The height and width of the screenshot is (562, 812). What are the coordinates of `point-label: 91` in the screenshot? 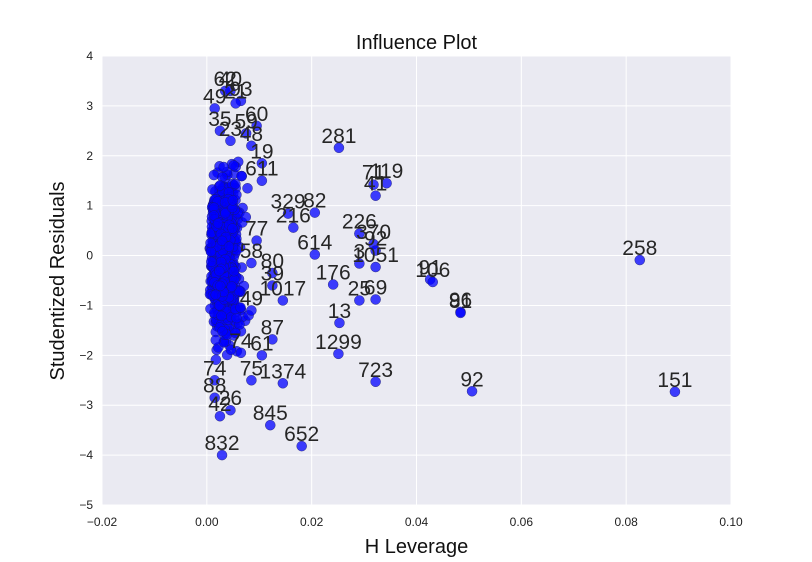 It's located at (429, 268).